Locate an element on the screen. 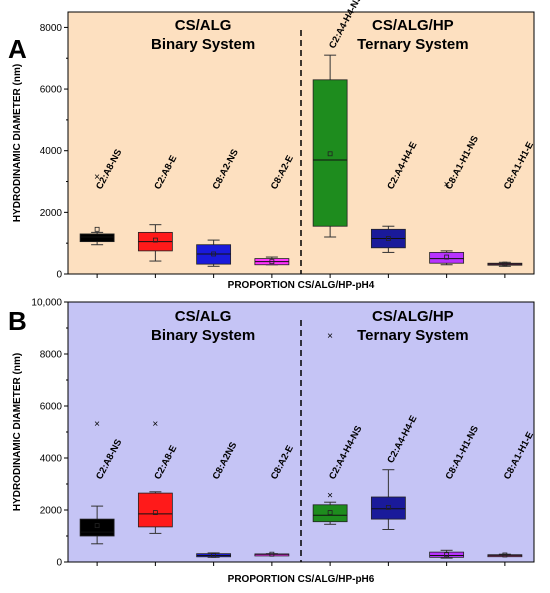 The image size is (550, 593). x-axis-label: PROPORTION CS/ALG/HP-pH4 is located at coordinates (301, 285).